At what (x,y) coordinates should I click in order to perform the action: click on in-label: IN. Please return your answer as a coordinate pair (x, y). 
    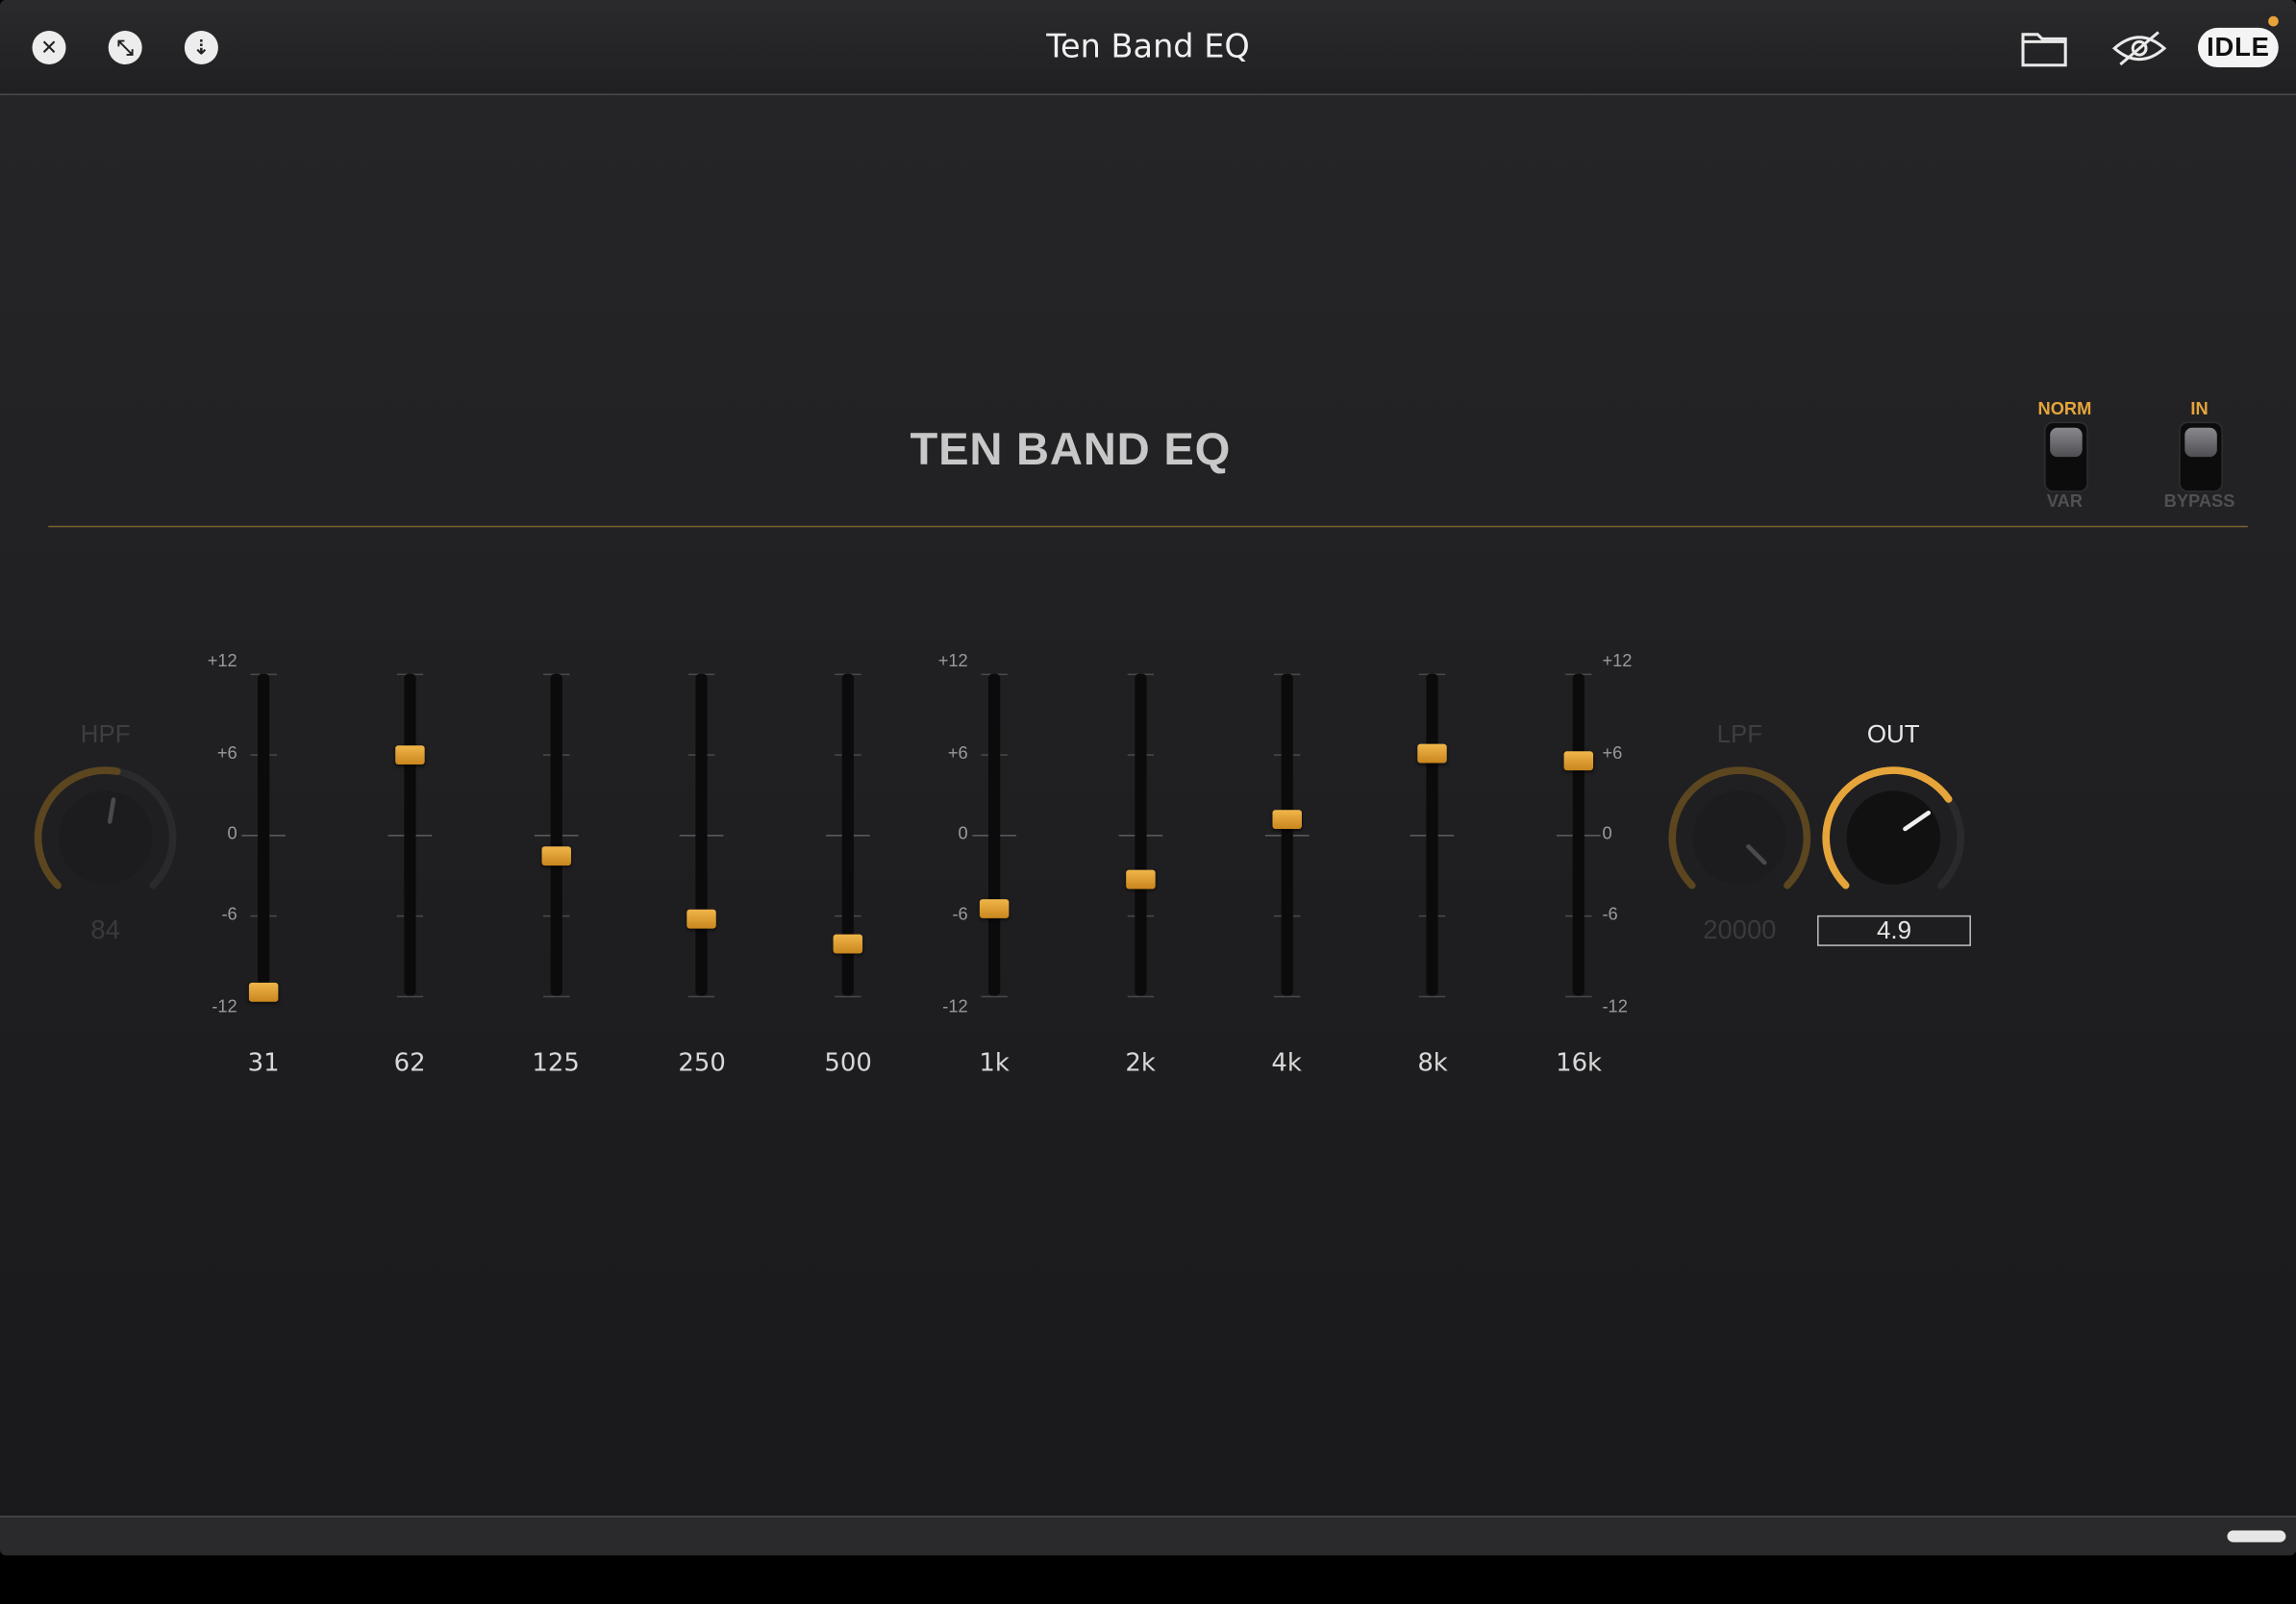
    Looking at the image, I should click on (2199, 408).